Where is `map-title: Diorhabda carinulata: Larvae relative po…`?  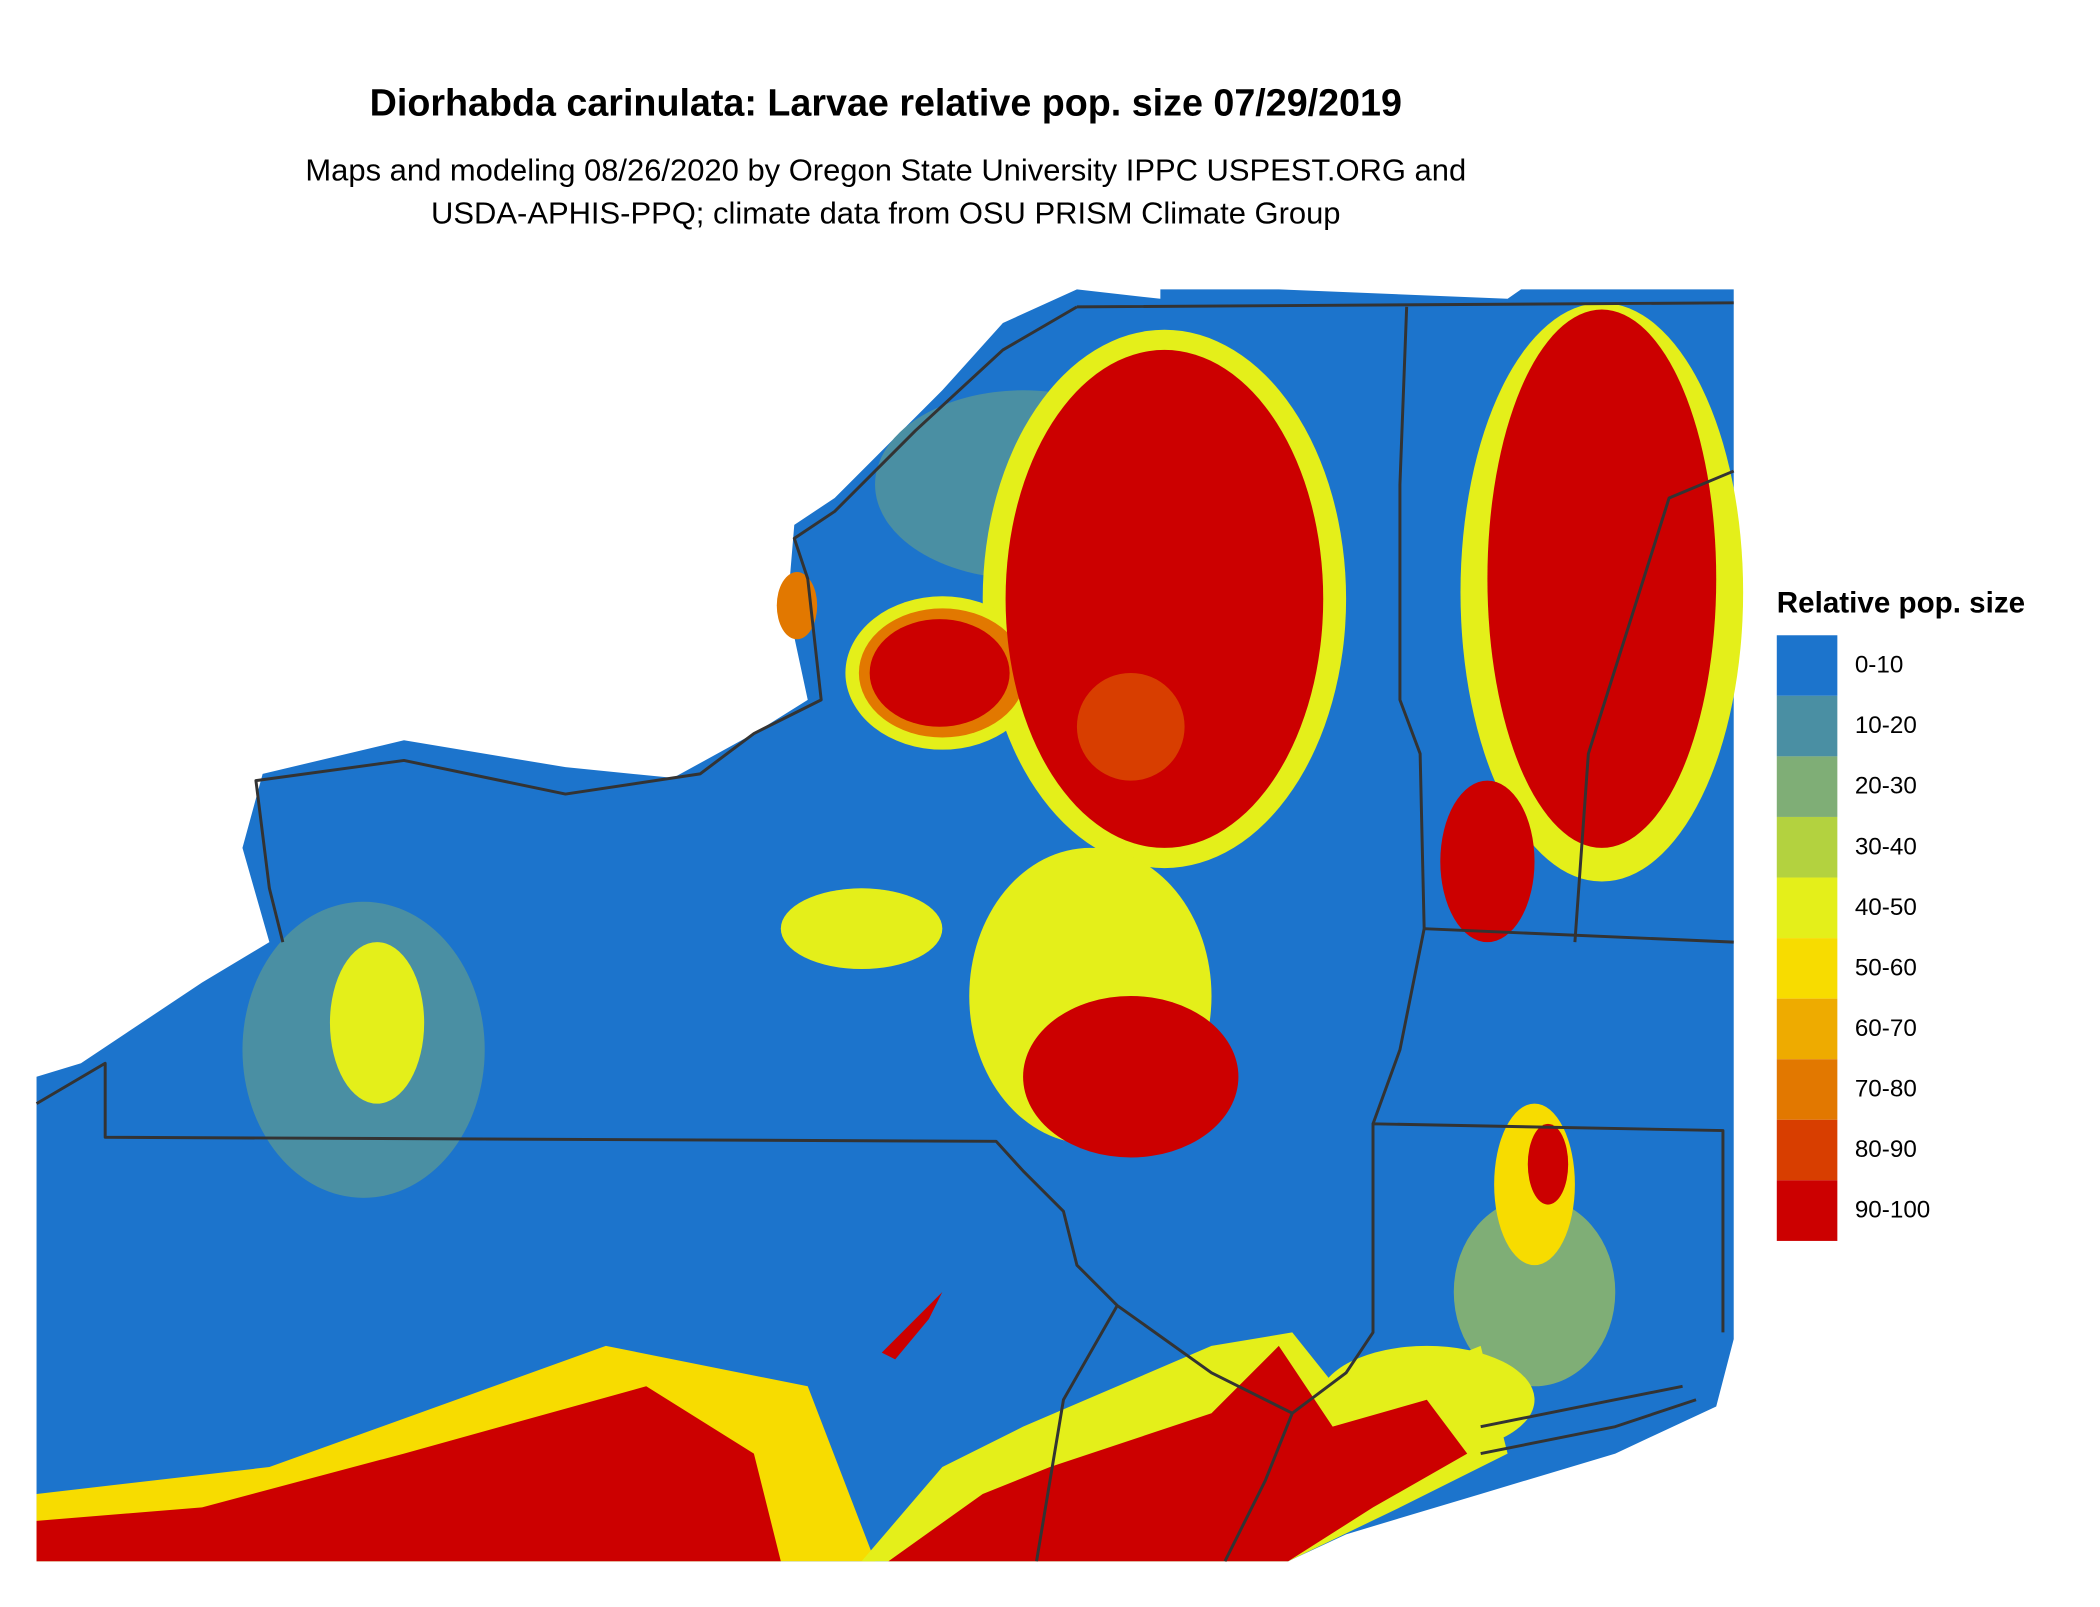
map-title: Diorhabda carinulata: Larvae relative po… is located at coordinates (886, 103).